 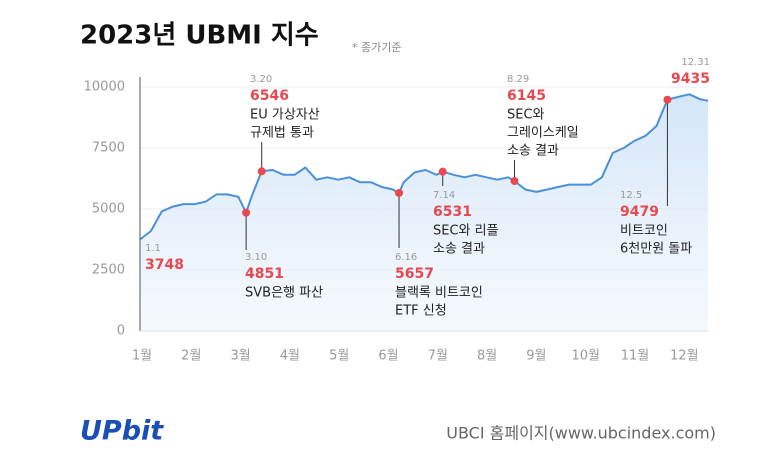 What do you see at coordinates (631, 195) in the screenshot?
I see `event-date: 12.5` at bounding box center [631, 195].